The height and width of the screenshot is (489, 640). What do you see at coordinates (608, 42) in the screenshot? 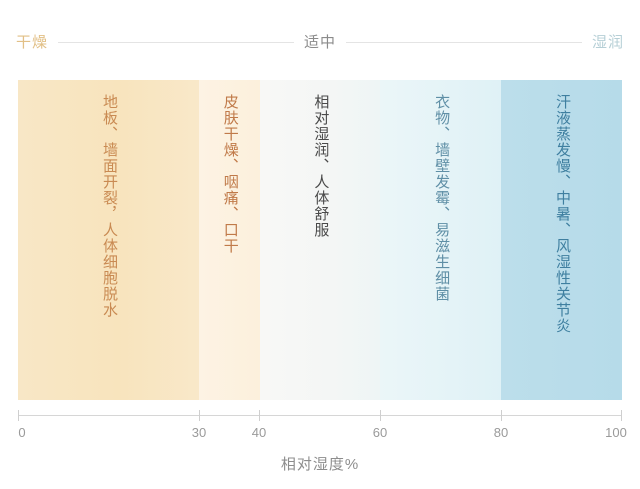
I see `scale-label-humid: 湿润` at bounding box center [608, 42].